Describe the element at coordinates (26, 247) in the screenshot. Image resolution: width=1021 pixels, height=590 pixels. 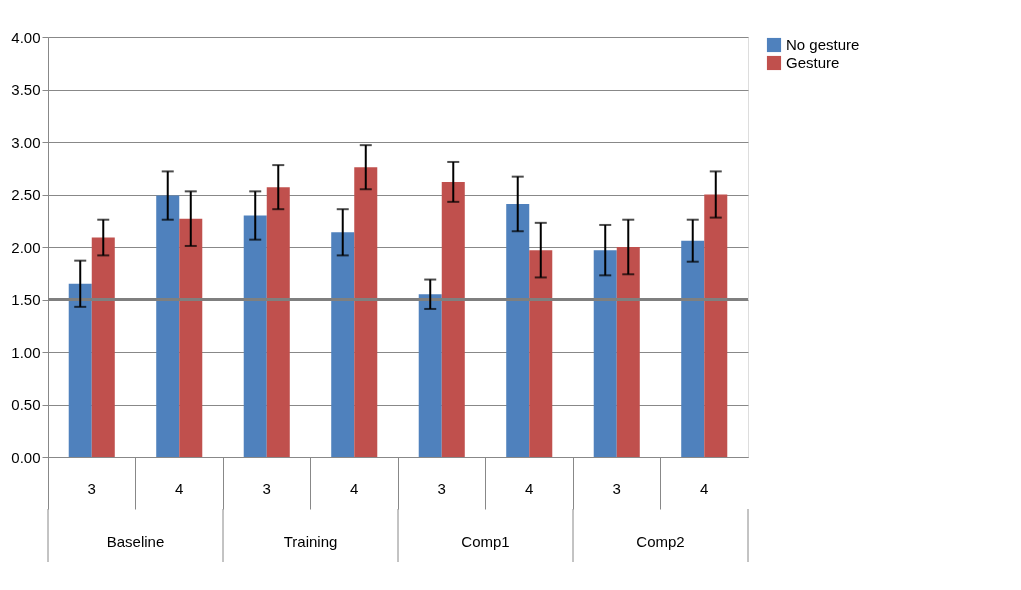
I see `y-tick-label: 2.00` at that location.